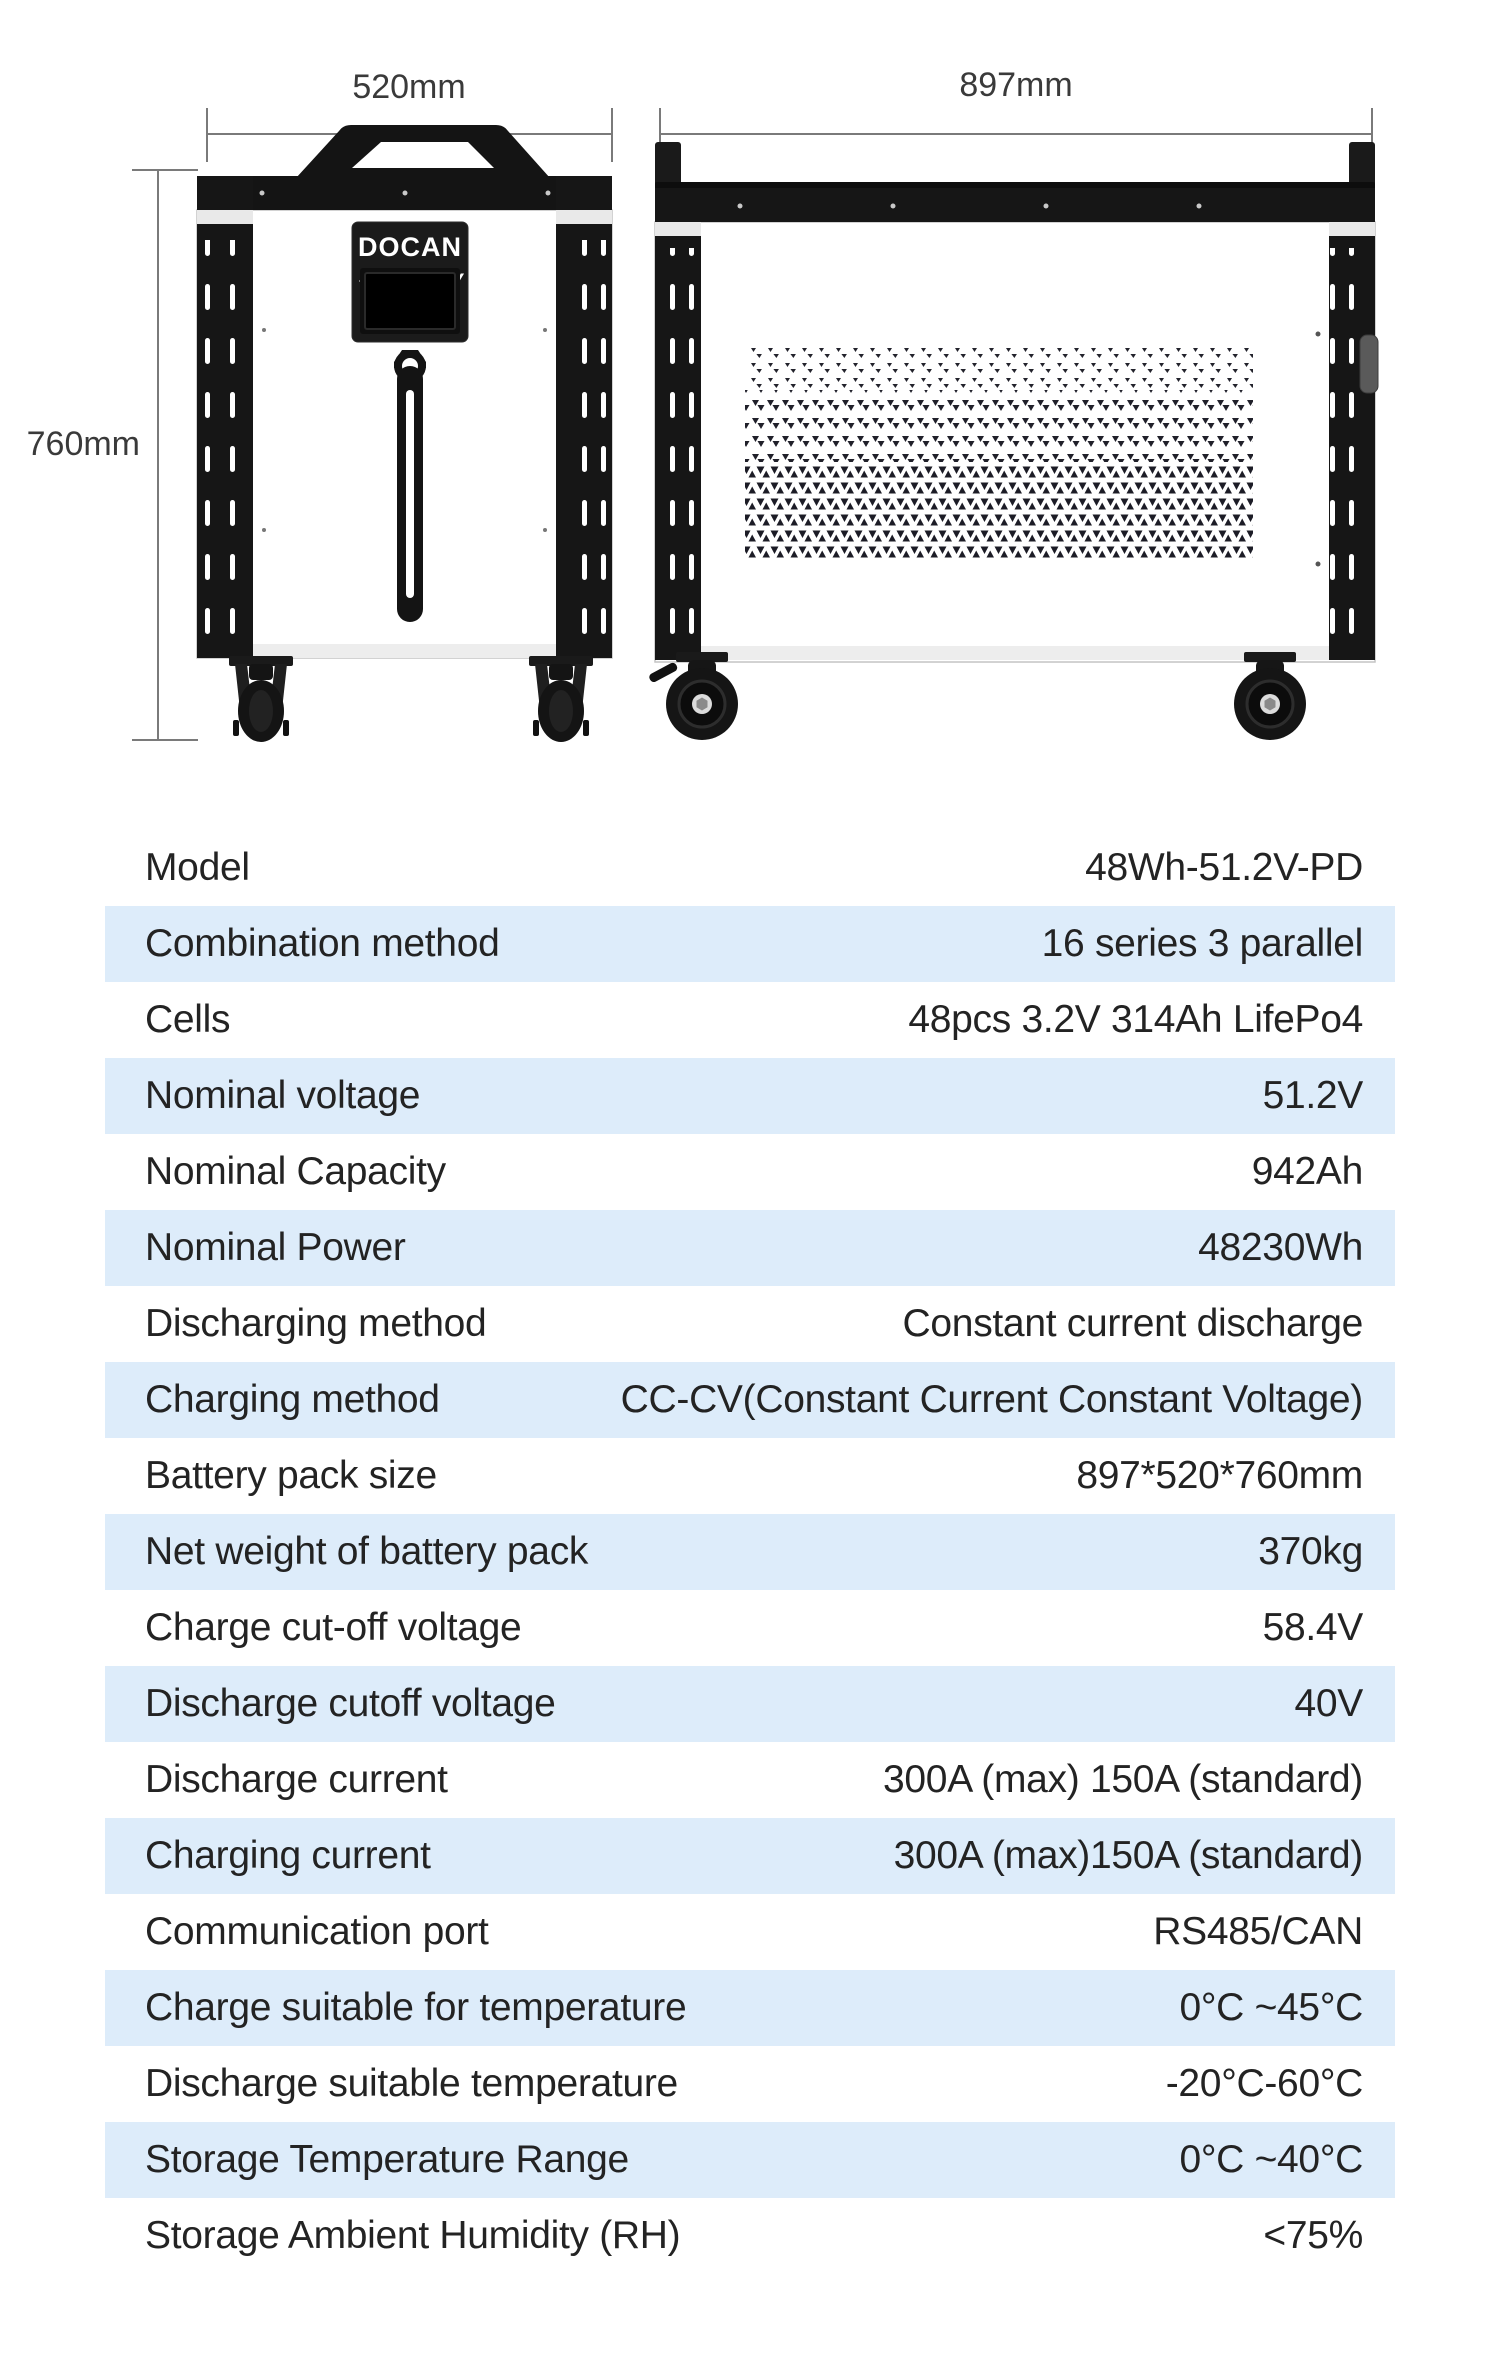 Image resolution: width=1500 pixels, height=2376 pixels. What do you see at coordinates (1219, 1475) in the screenshot?
I see `spec-value: 897*520*760mm` at bounding box center [1219, 1475].